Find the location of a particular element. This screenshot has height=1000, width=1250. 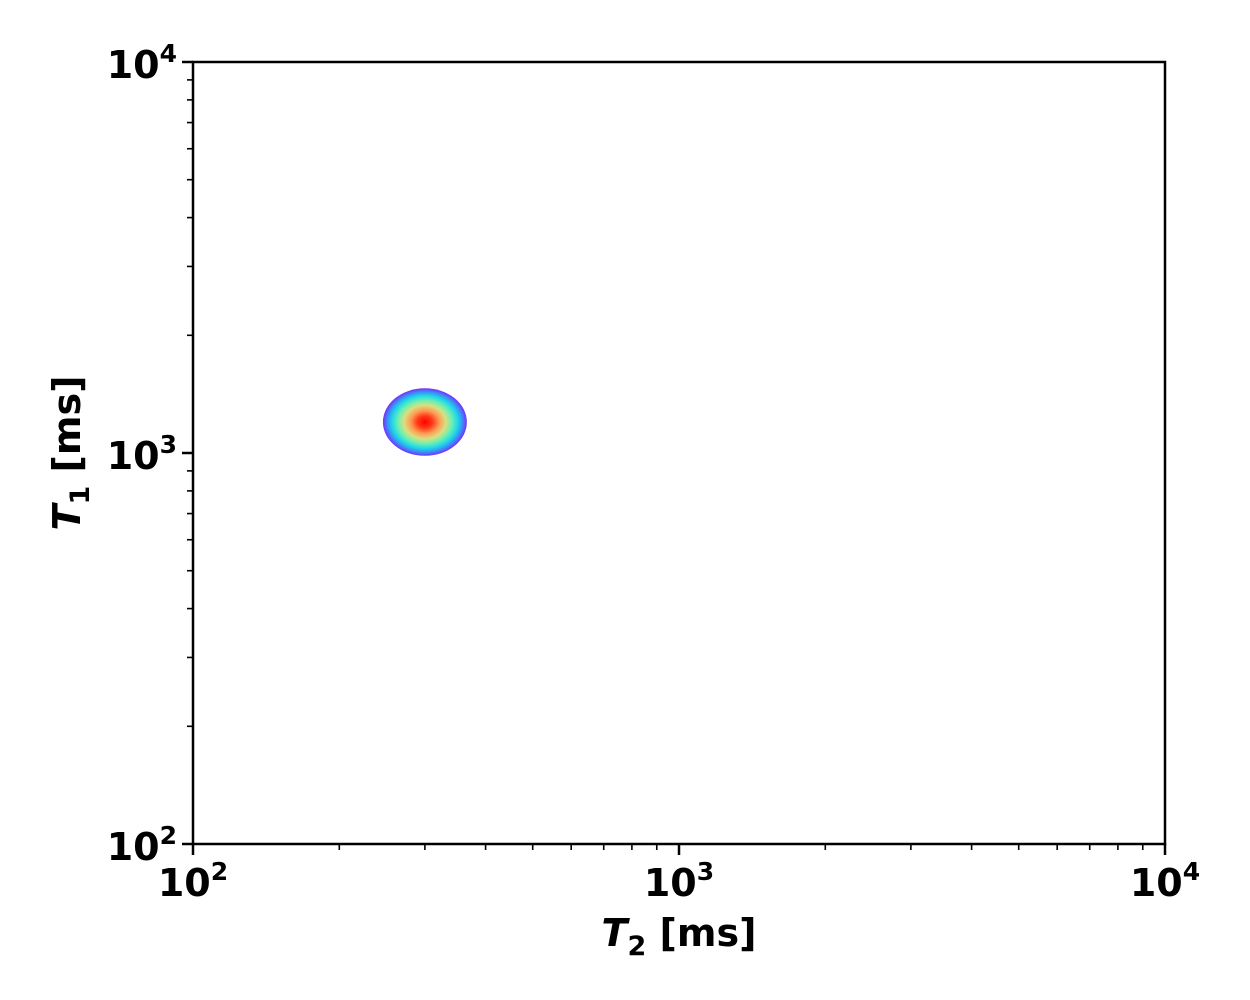

y-axis-title-subscript: 1 is located at coordinates (80, 495).